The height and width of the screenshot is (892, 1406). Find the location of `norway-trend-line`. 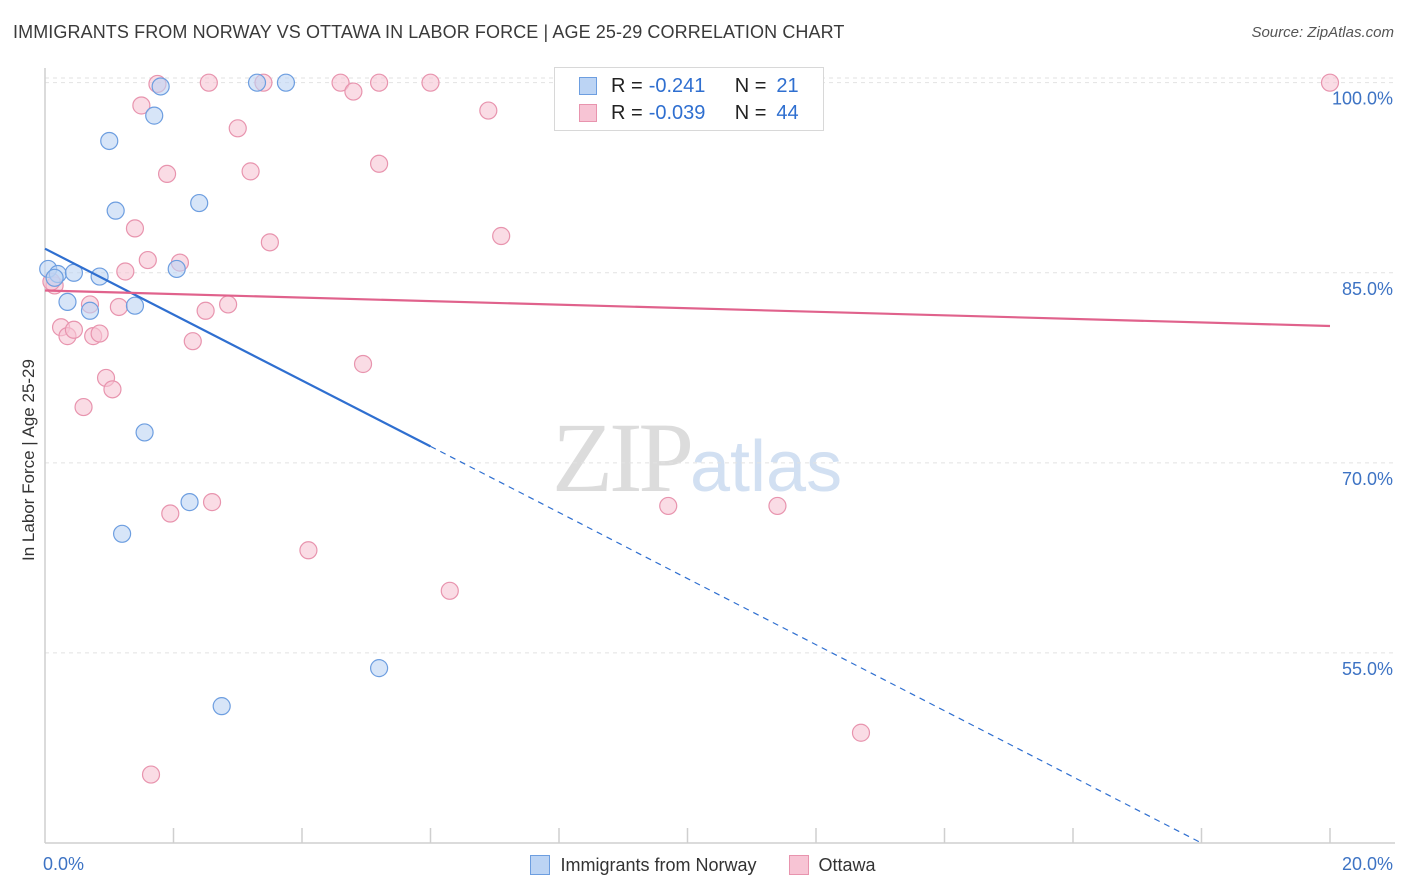

norway-trend-line is located at coordinates (238, 347).